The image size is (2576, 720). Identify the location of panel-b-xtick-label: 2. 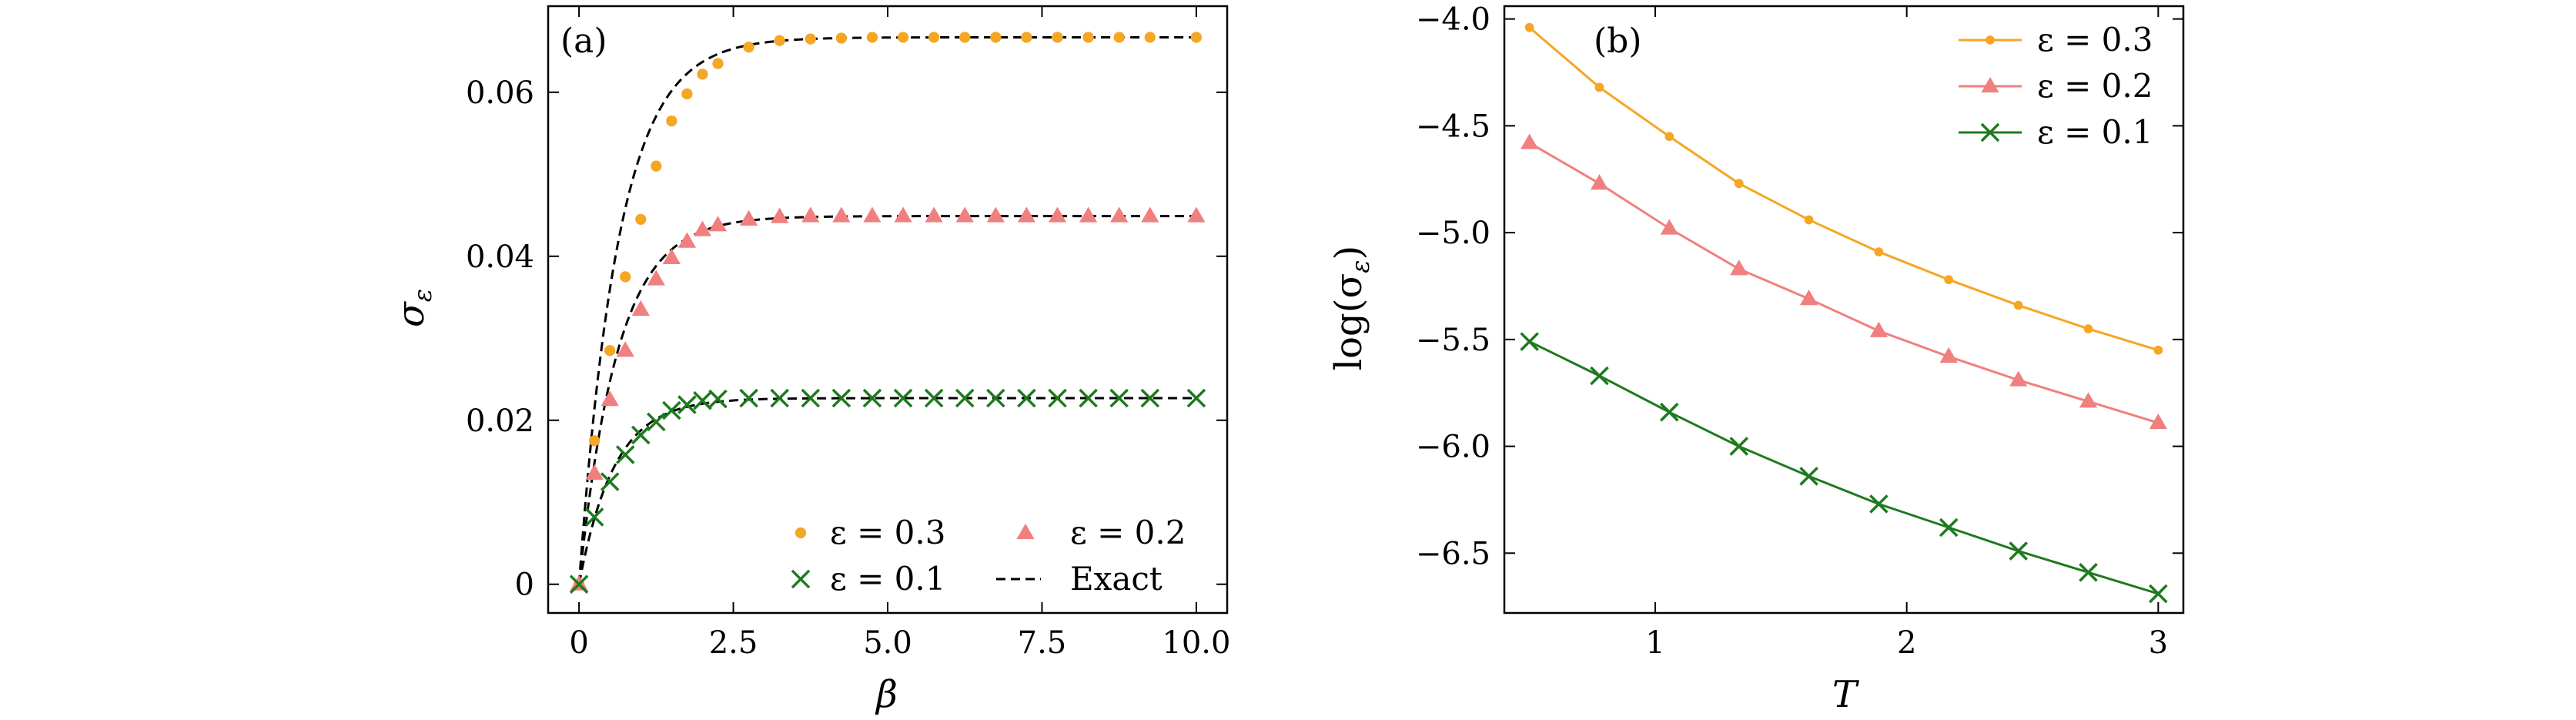
(1907, 643).